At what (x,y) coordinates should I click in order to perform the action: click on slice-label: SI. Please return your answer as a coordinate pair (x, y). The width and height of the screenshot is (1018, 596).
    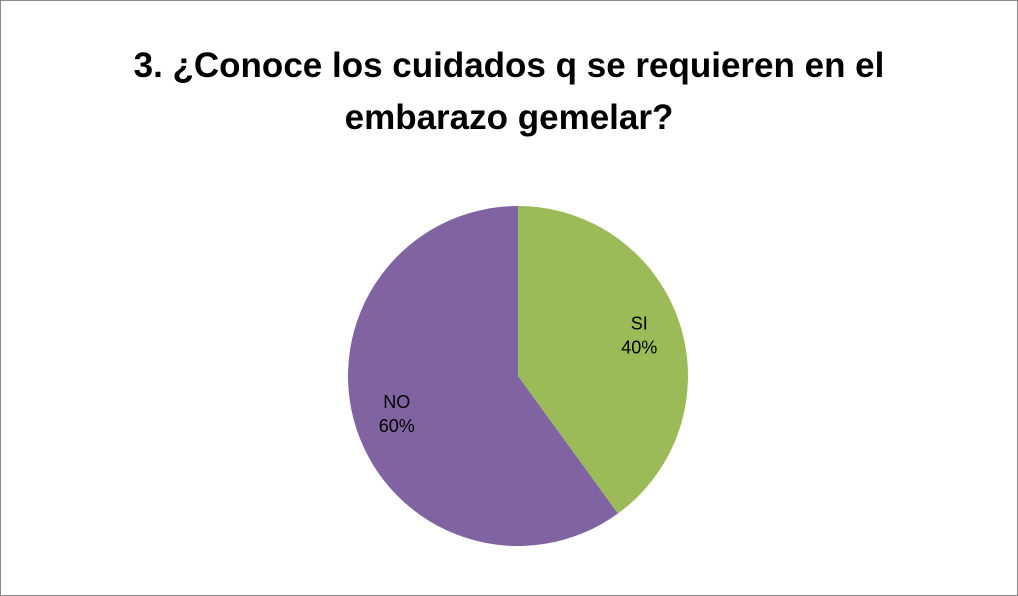
    Looking at the image, I should click on (639, 323).